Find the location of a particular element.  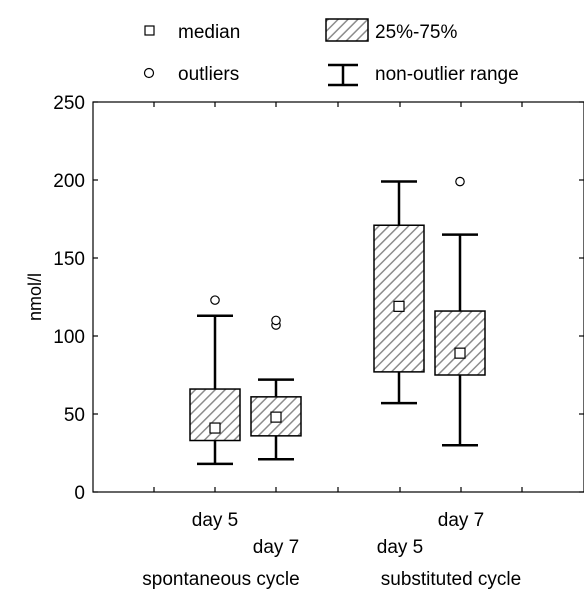

legend-non-outlier-label: non-outlier range is located at coordinates (447, 74).